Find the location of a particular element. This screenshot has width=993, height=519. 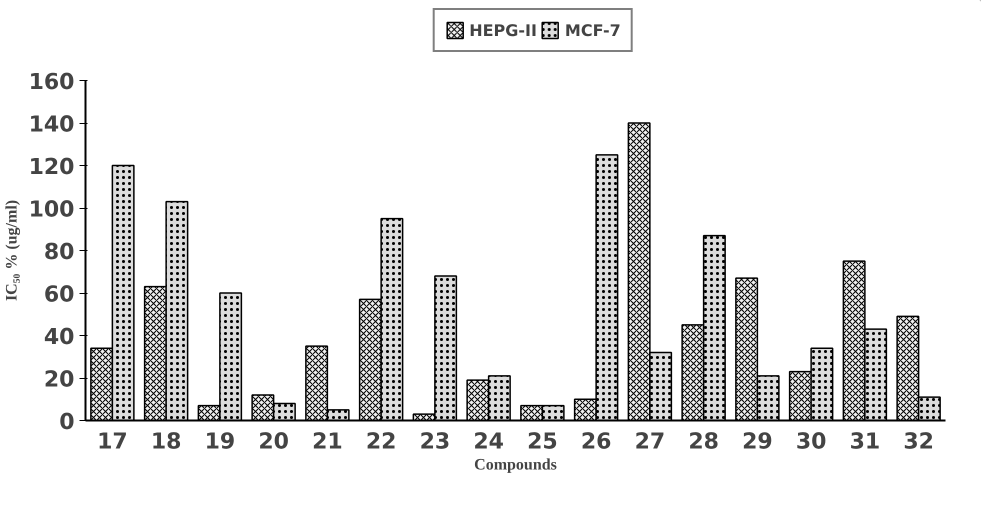

x-tick-label: 18 is located at coordinates (166, 442).